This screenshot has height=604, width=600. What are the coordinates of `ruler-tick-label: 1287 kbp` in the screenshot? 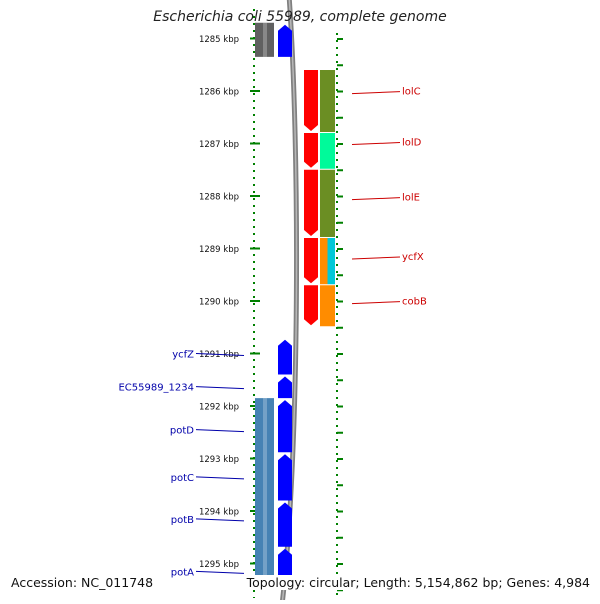 It's located at (219, 145).